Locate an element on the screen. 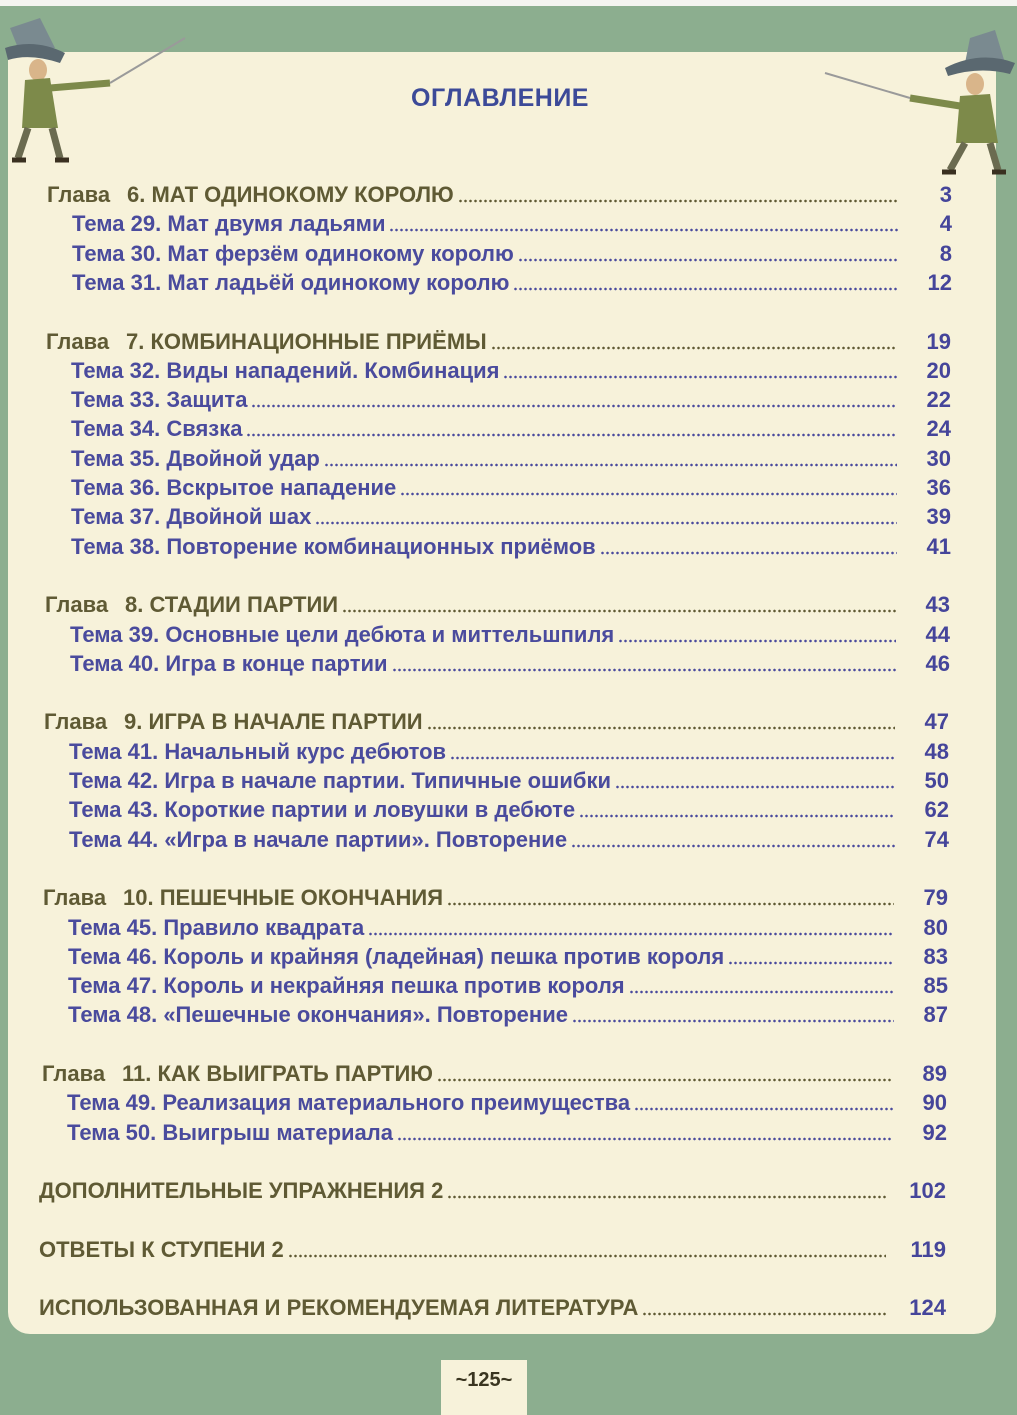  page-ref: 8 is located at coordinates (945, 253).